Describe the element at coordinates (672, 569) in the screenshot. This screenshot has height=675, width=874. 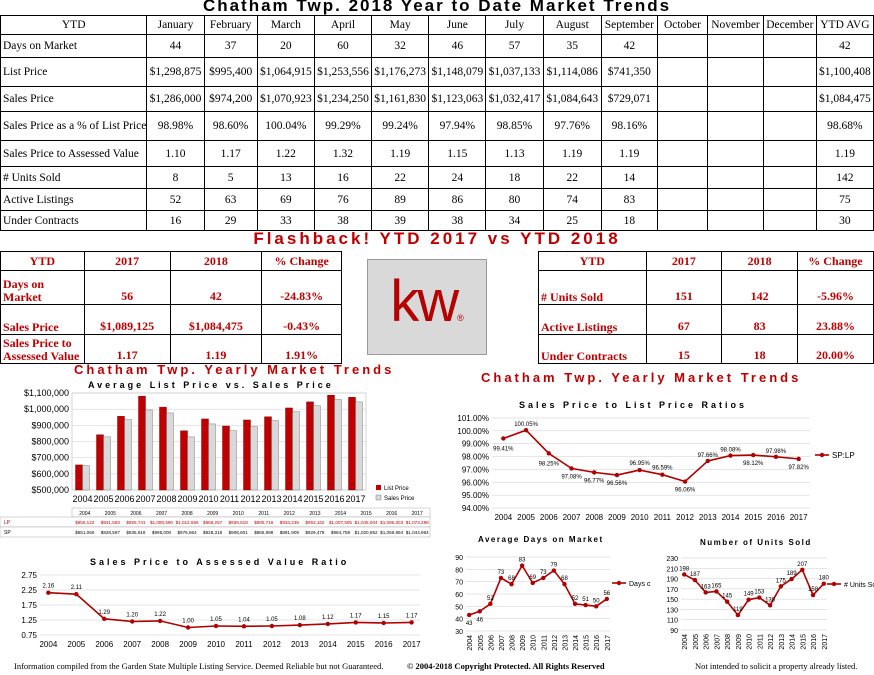
I see `y-tick-label: 210` at that location.